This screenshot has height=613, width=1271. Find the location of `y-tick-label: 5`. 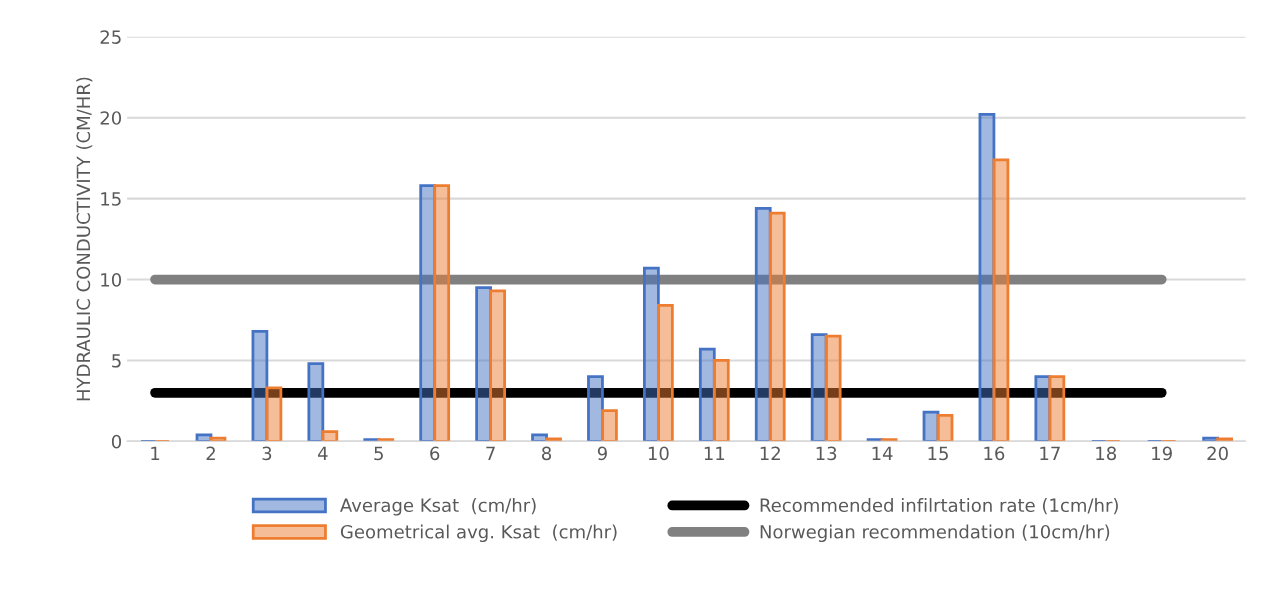

y-tick-label: 5 is located at coordinates (116, 361).